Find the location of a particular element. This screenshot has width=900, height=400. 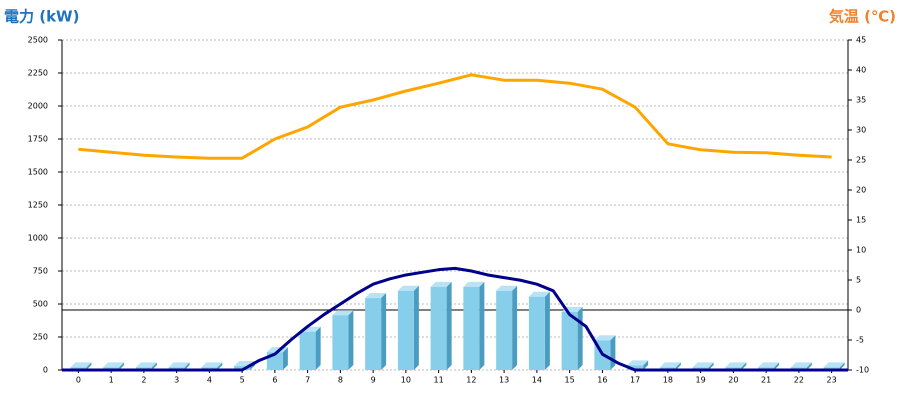

y-tick-label: 750 is located at coordinates (40, 271).